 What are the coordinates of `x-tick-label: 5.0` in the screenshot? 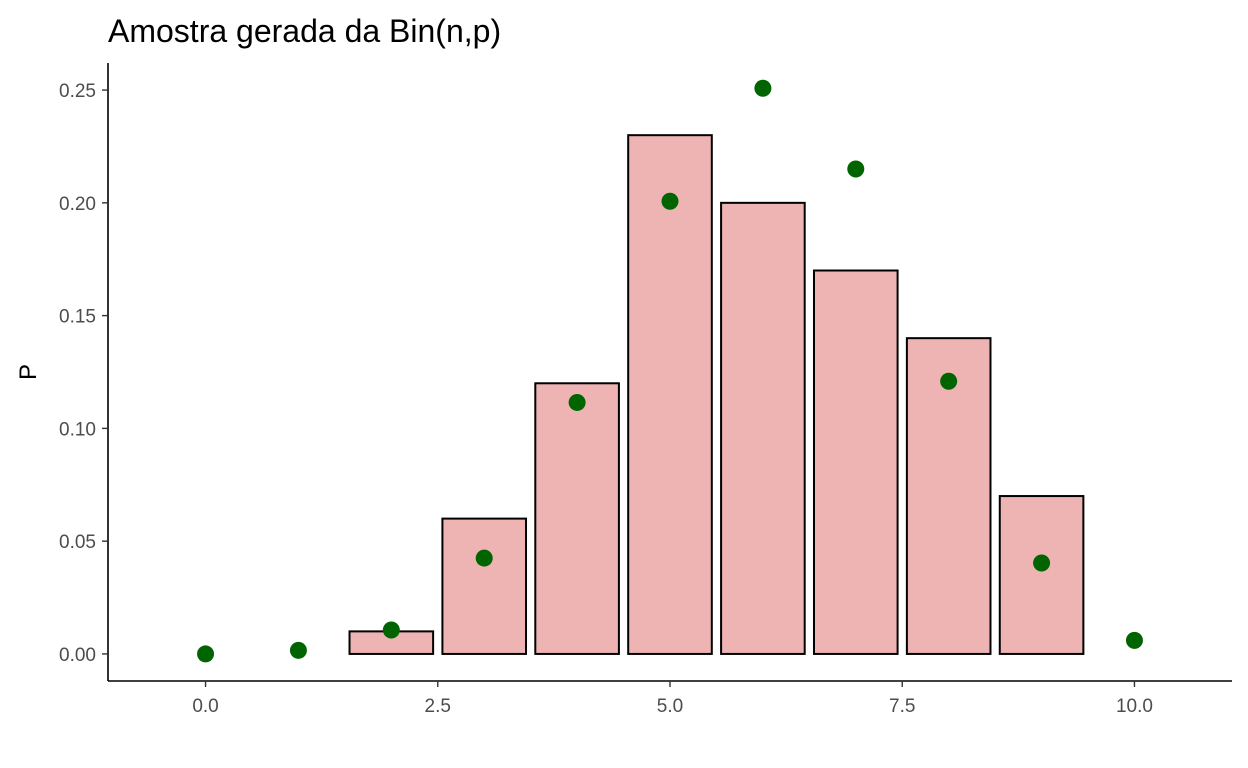 It's located at (670, 706).